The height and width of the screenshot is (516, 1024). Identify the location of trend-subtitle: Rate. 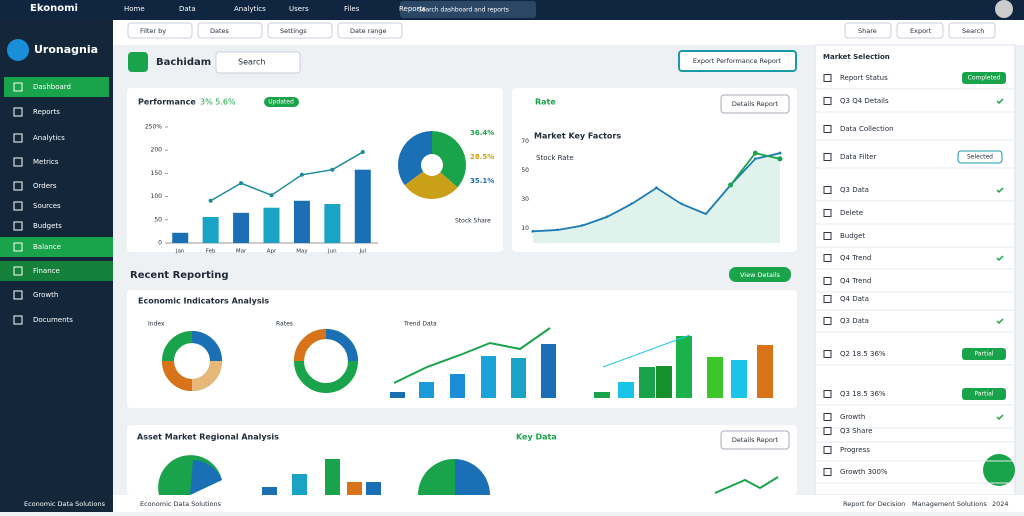
(545, 102).